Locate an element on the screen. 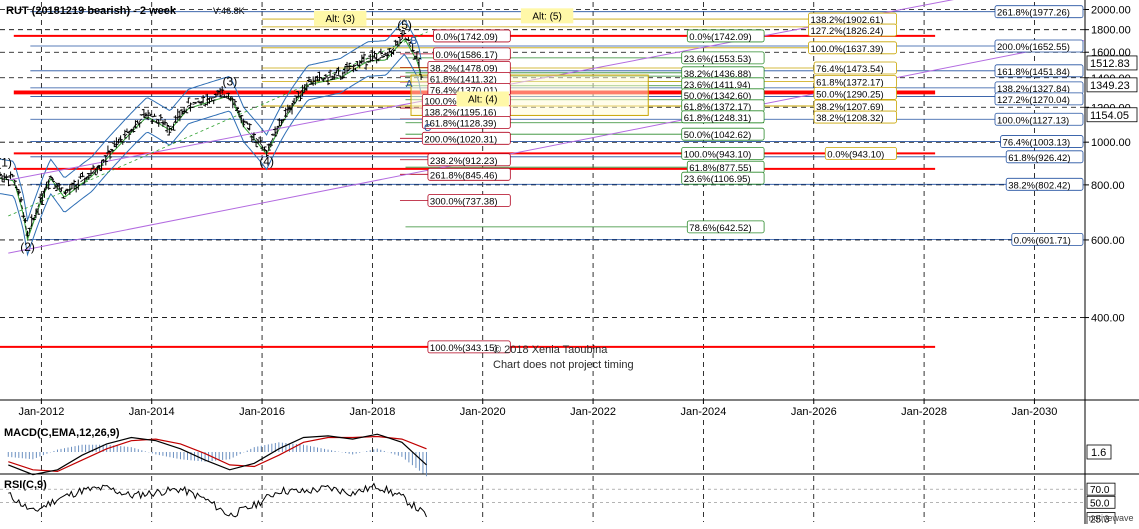 Image resolution: width=1139 pixels, height=529 pixels. wave-label: B is located at coordinates (413, 41).